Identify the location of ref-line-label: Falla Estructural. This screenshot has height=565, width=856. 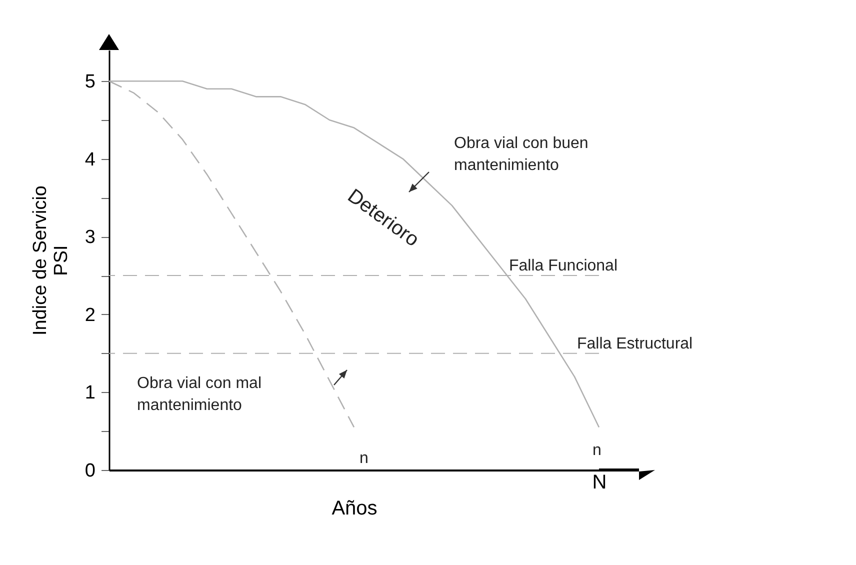
(635, 343).